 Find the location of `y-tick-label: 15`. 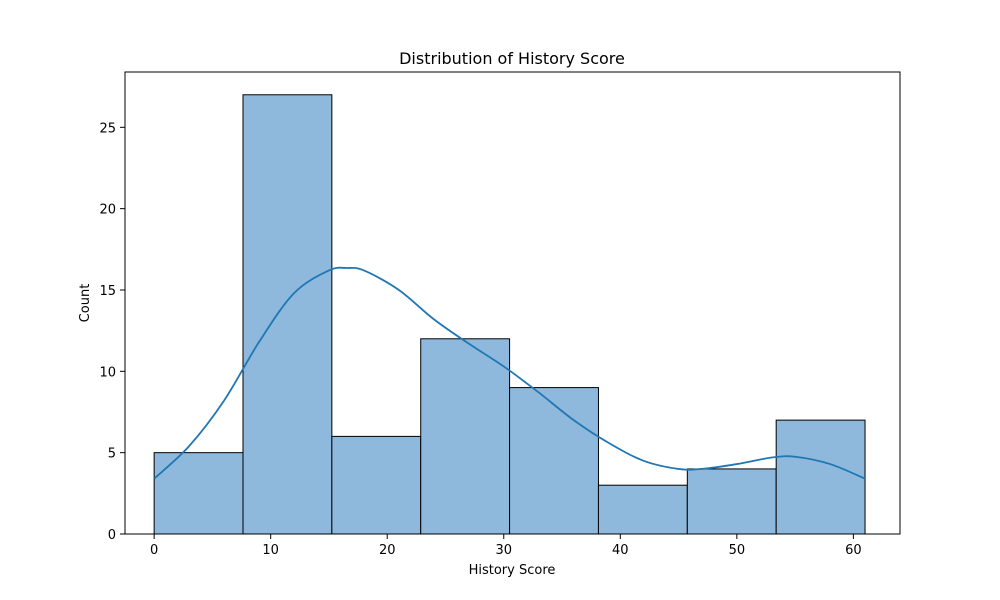

y-tick-label: 15 is located at coordinates (107, 291).